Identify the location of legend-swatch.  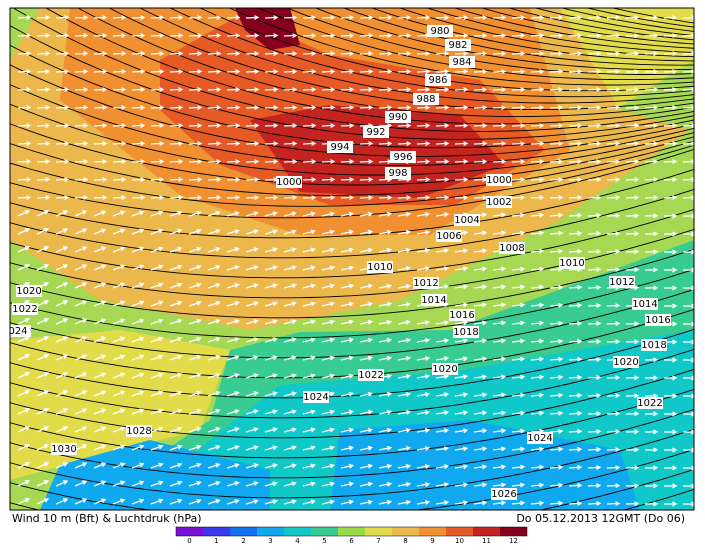
(297, 531).